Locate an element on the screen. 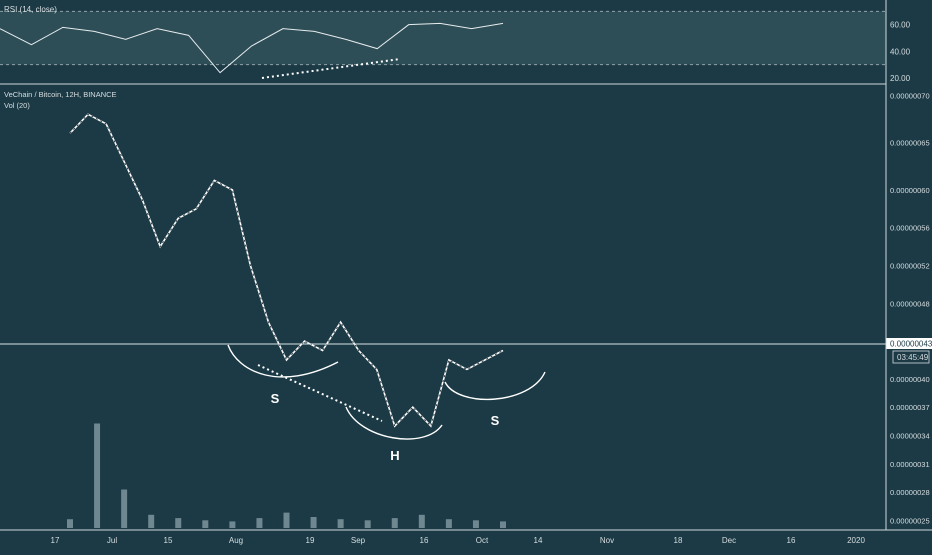 The image size is (932, 555). price-tick-label: 0.00000060 is located at coordinates (910, 190).